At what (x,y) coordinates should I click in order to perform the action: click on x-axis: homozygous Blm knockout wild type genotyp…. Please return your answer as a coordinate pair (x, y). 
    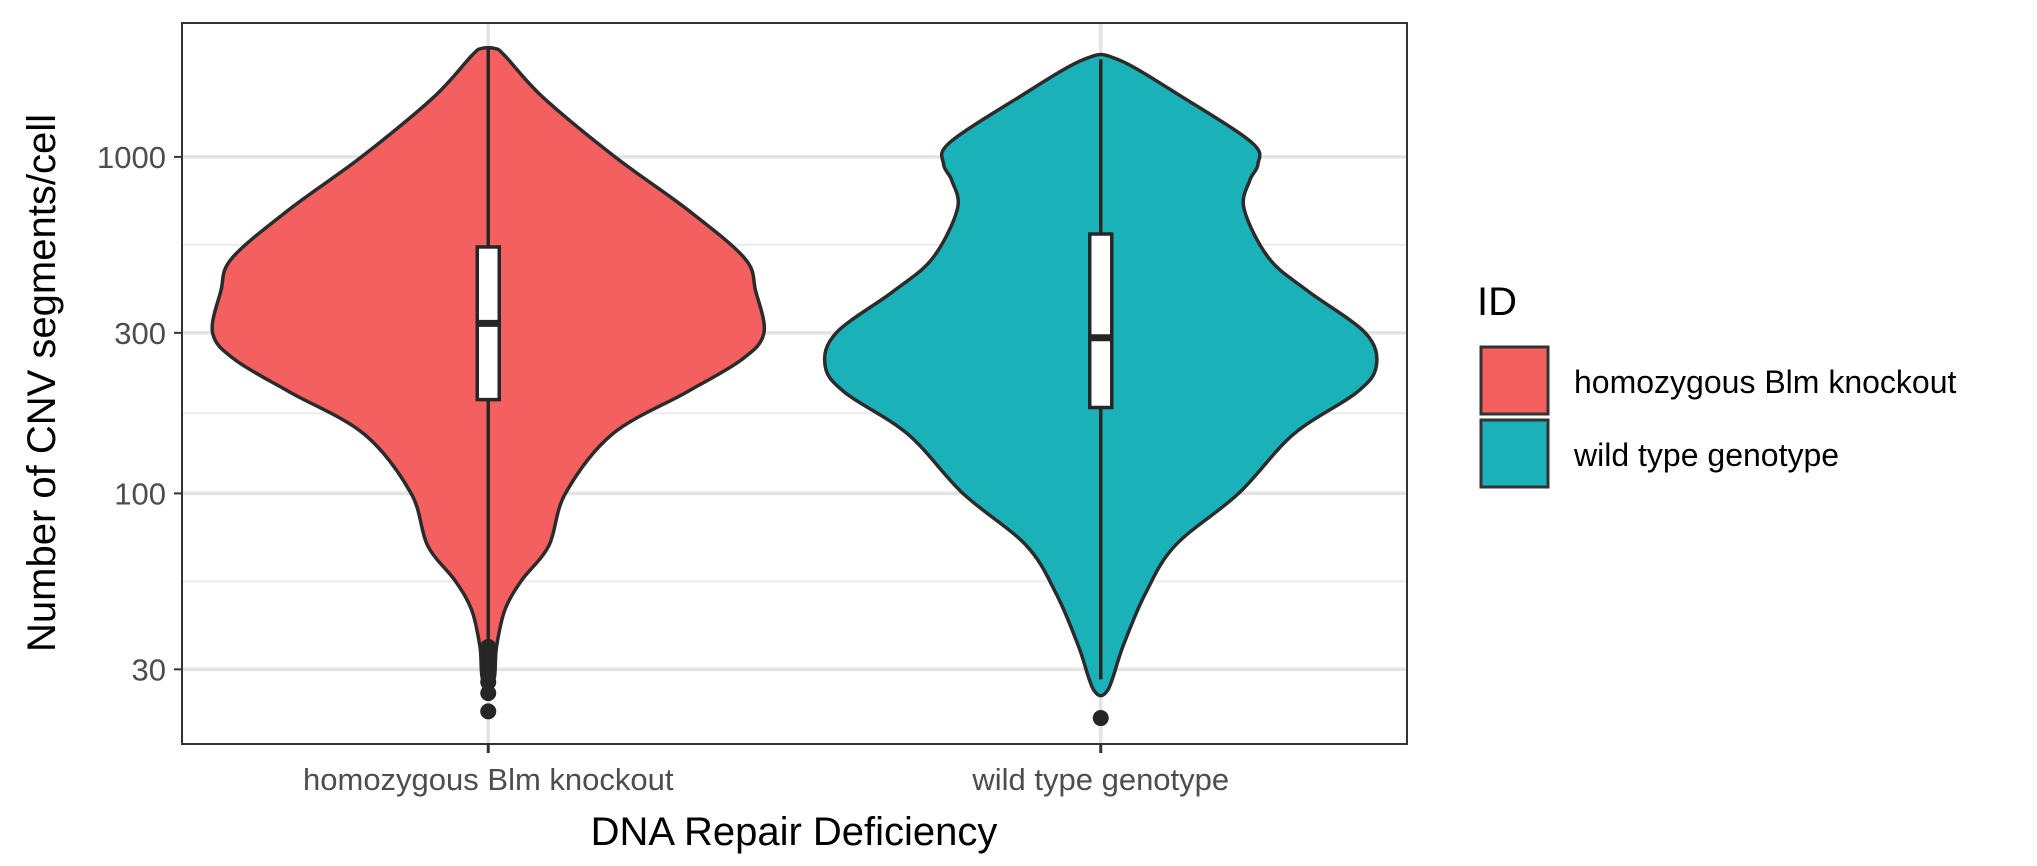
    Looking at the image, I should click on (766, 770).